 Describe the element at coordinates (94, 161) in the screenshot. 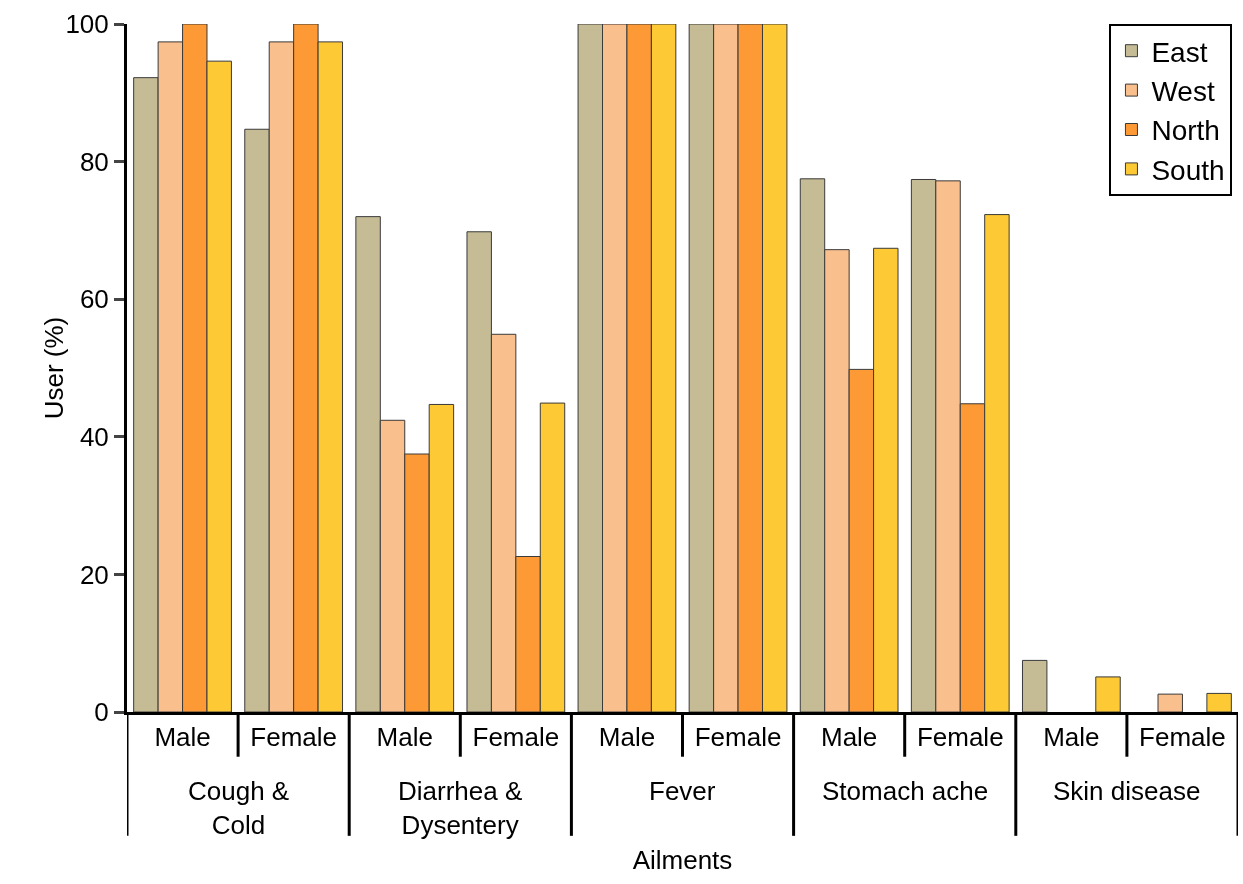

I see `y-tick-label: 80` at that location.